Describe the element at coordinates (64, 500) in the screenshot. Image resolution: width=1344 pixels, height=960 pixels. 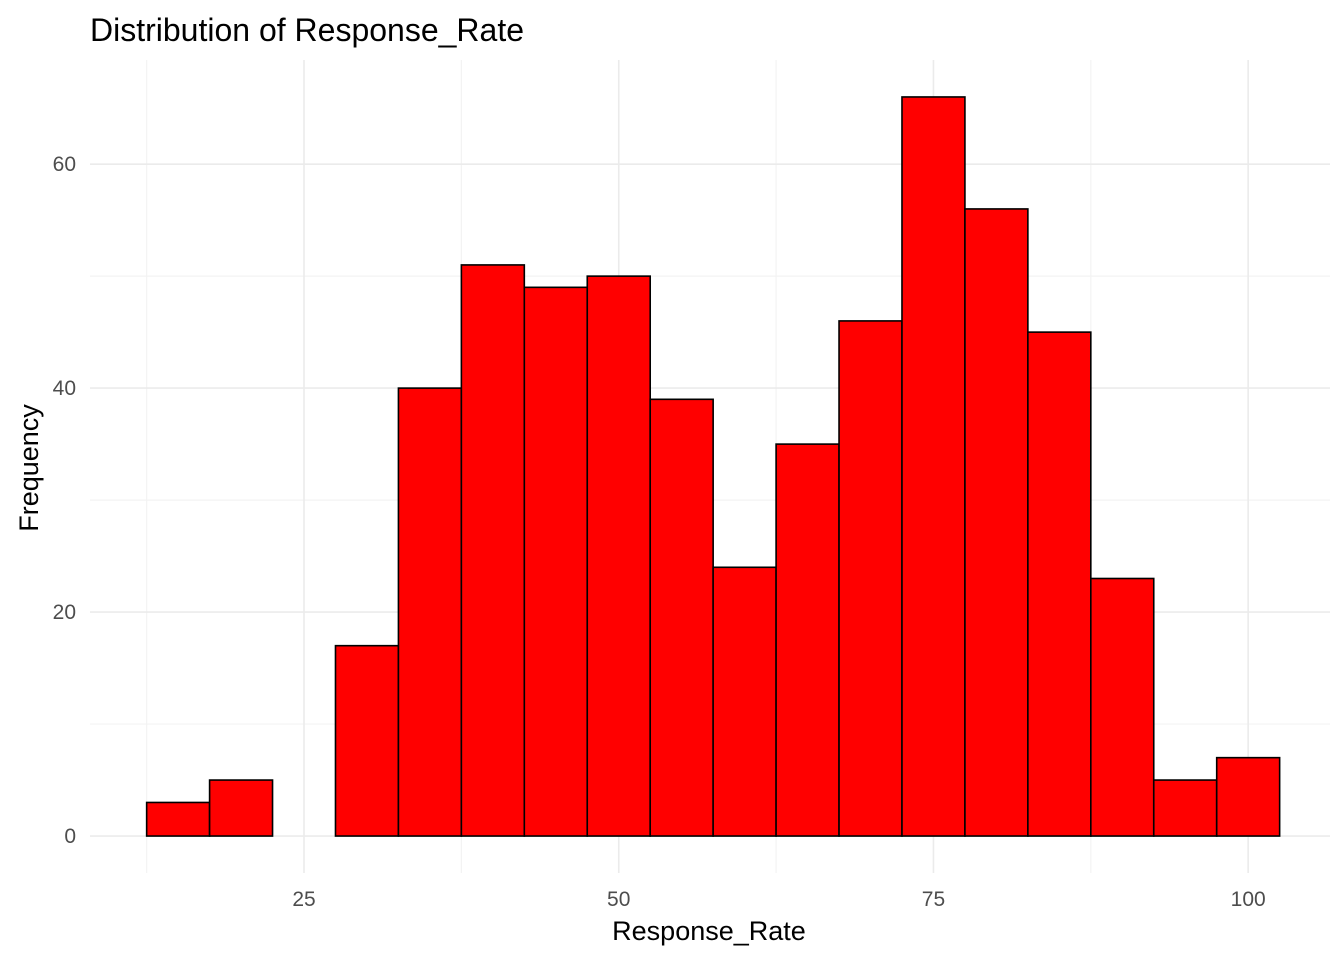
I see `y-axis-tick-labels: 0 20 40 60` at that location.